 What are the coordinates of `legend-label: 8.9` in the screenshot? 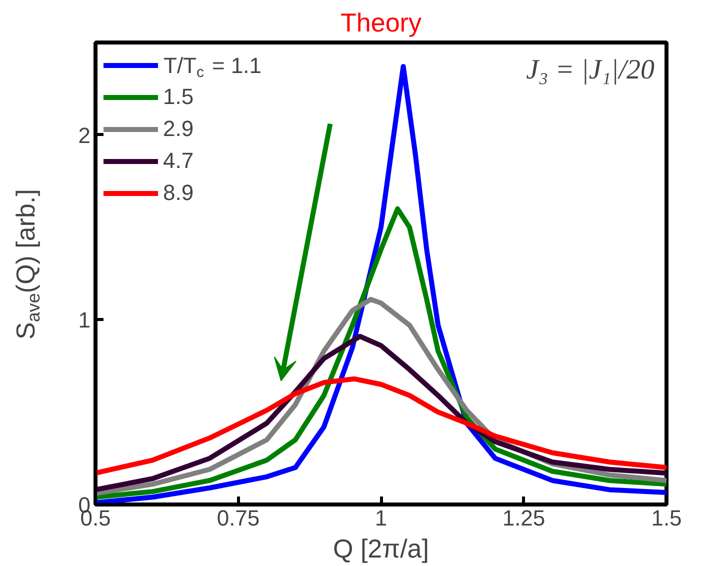 It's located at (178, 193).